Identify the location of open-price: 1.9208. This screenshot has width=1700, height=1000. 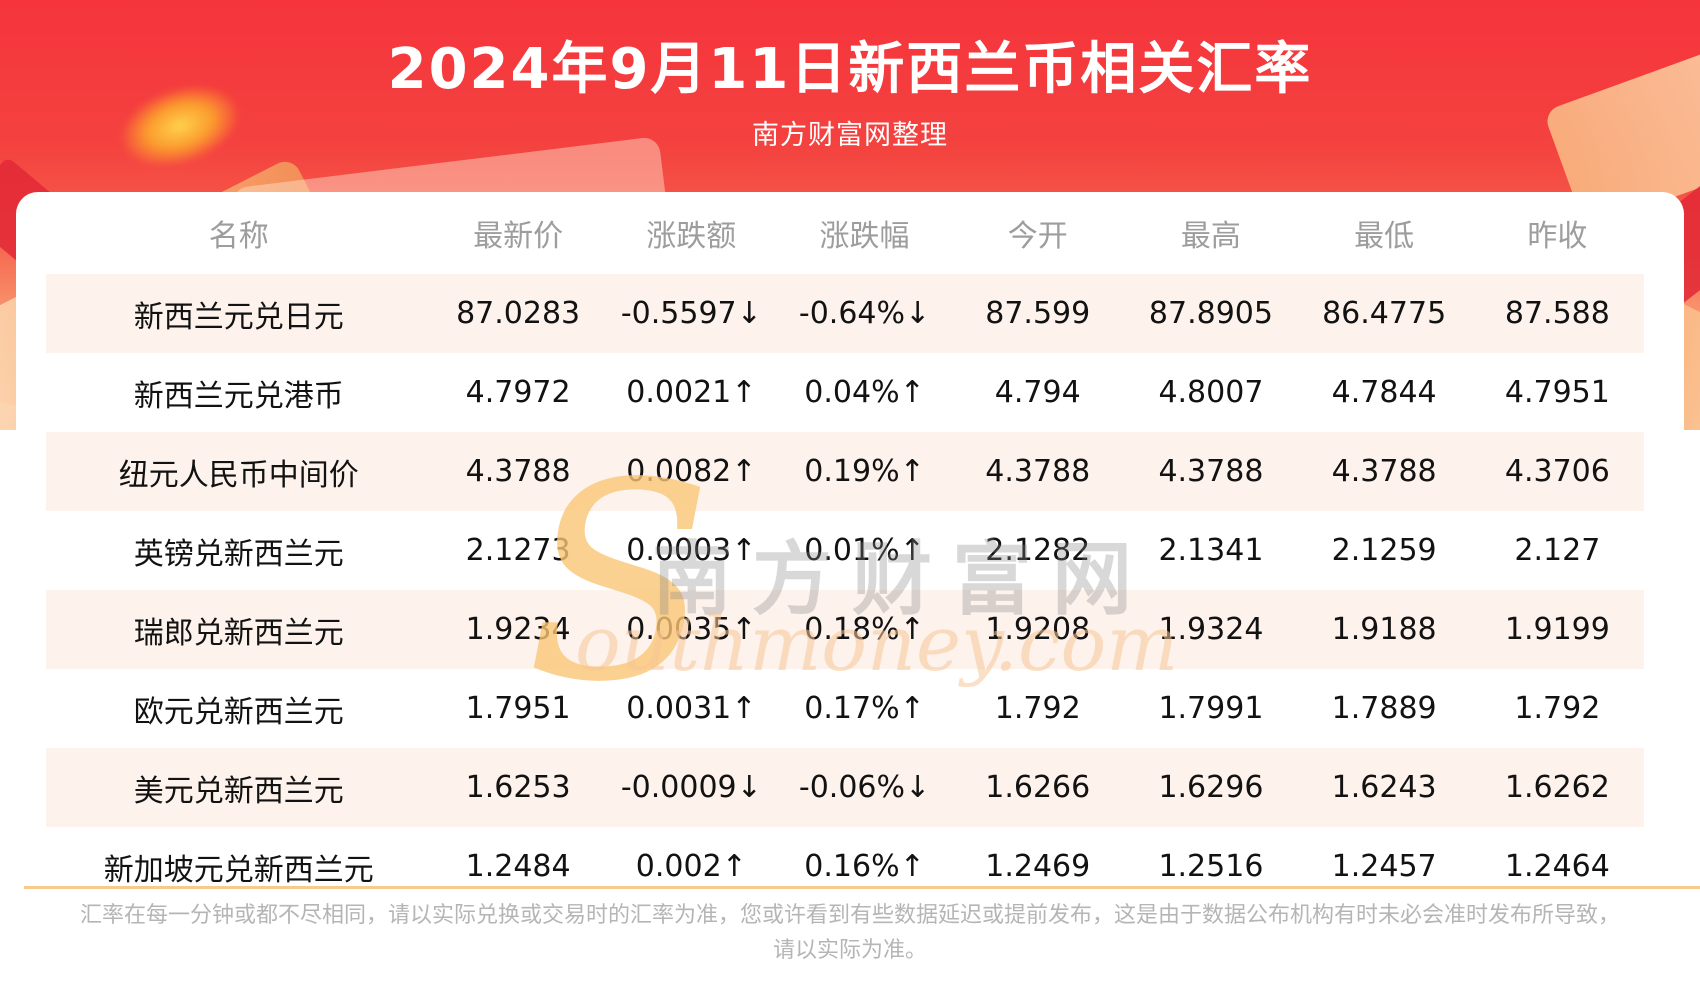
(1038, 629).